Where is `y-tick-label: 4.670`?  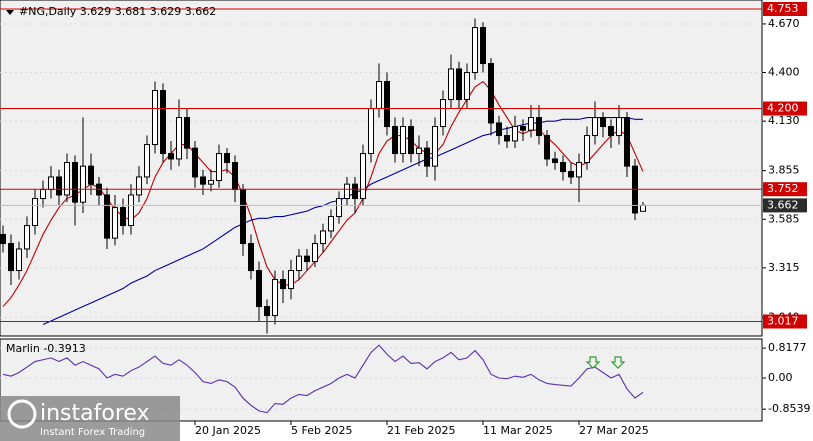
y-tick-label: 4.670 is located at coordinates (784, 23).